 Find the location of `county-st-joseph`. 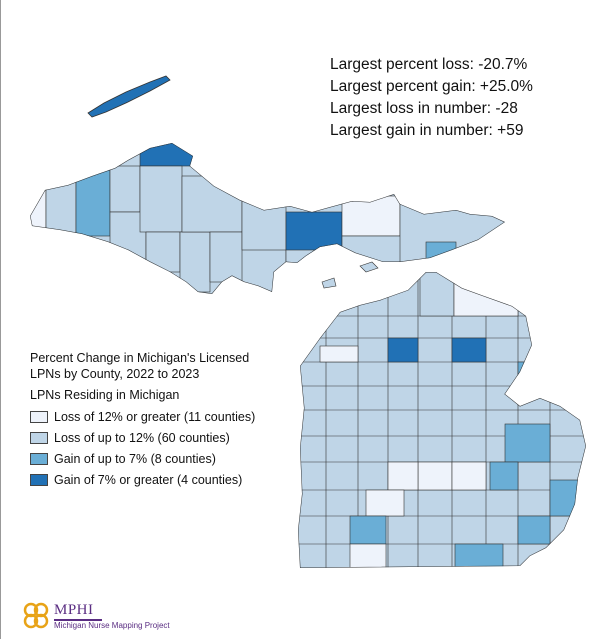

county-st-joseph is located at coordinates (368, 555).